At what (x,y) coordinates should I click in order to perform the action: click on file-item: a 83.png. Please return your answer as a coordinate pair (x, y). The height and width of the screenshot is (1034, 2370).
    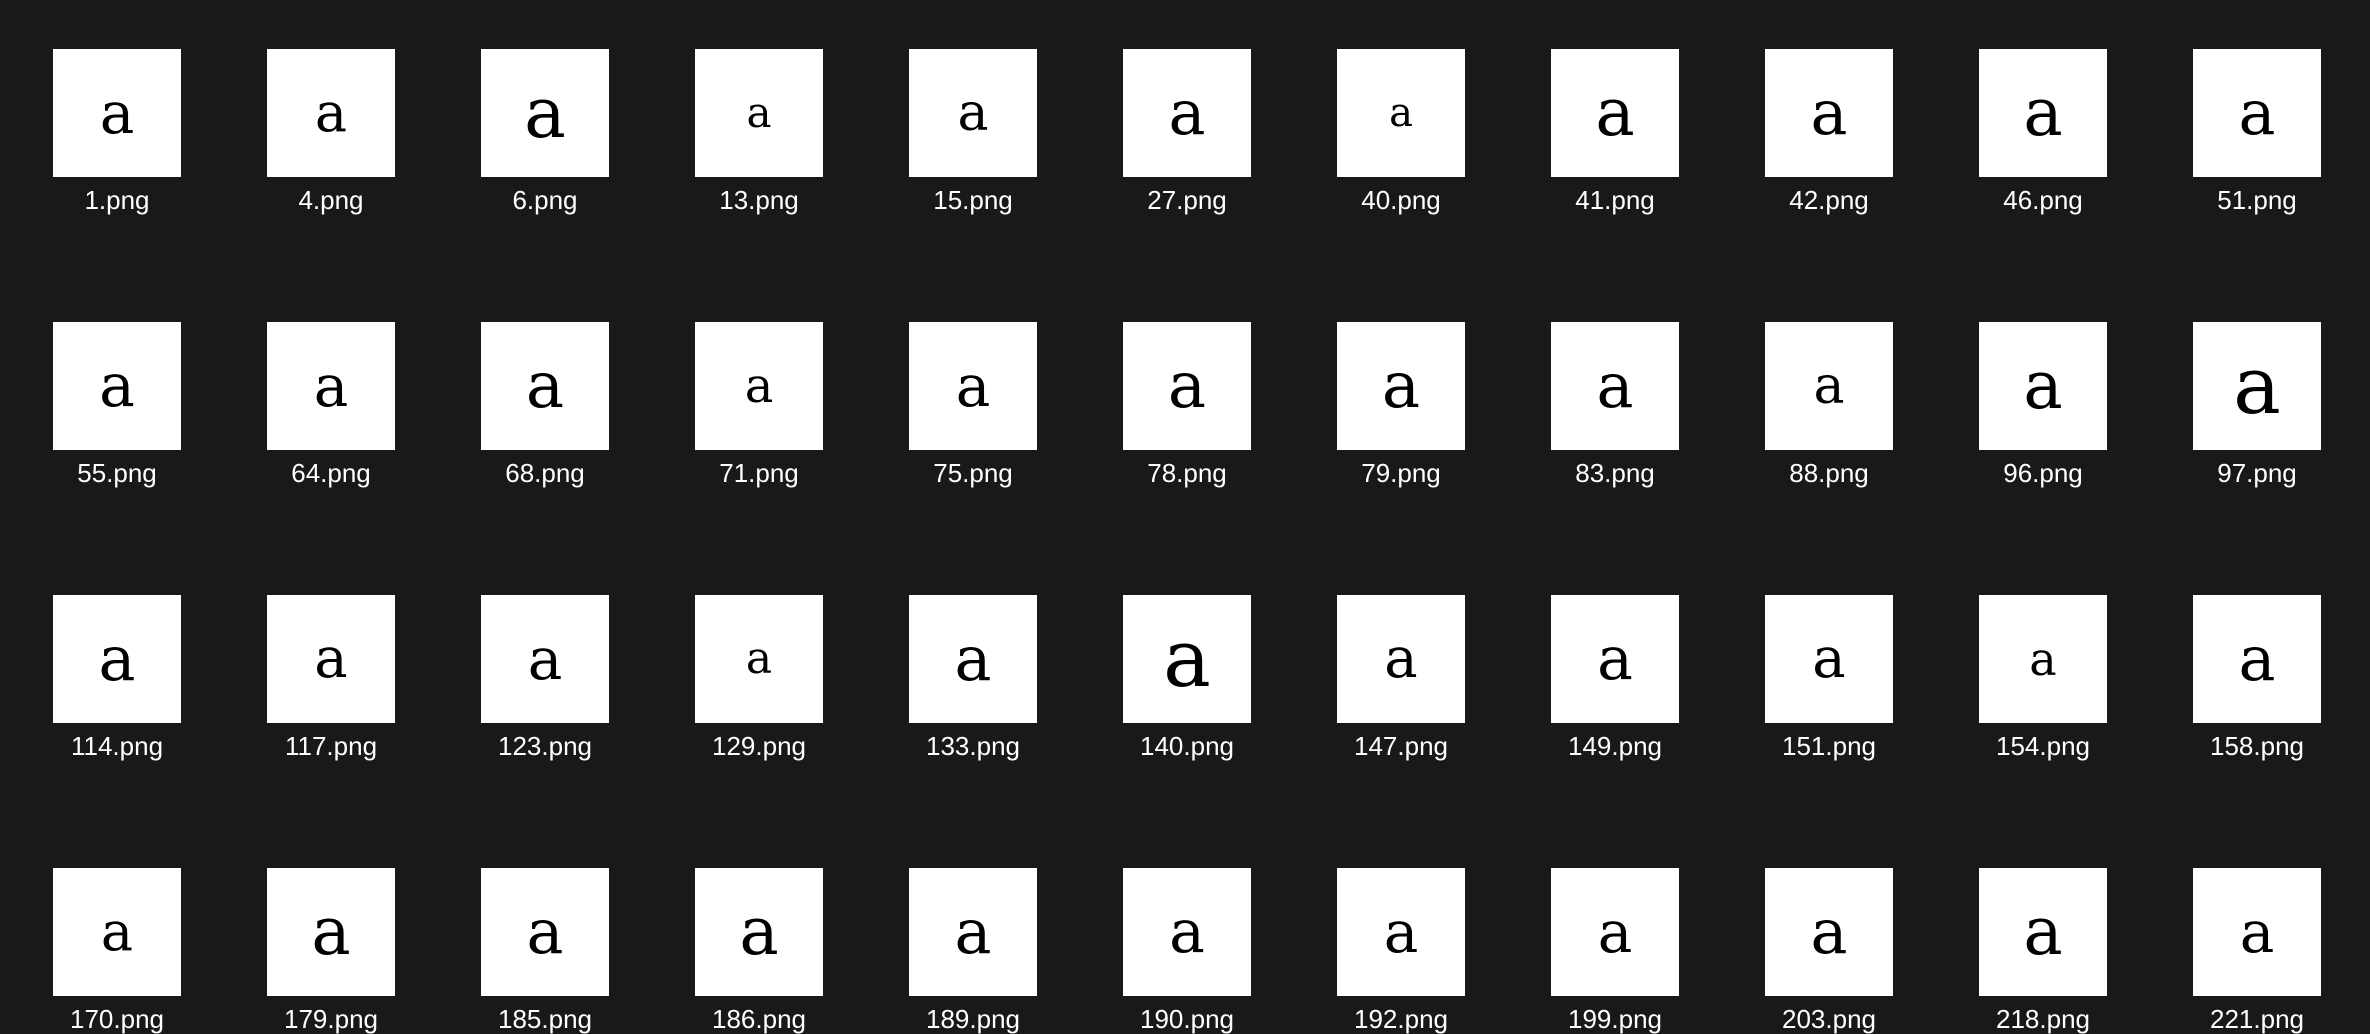
    Looking at the image, I should click on (1615, 405).